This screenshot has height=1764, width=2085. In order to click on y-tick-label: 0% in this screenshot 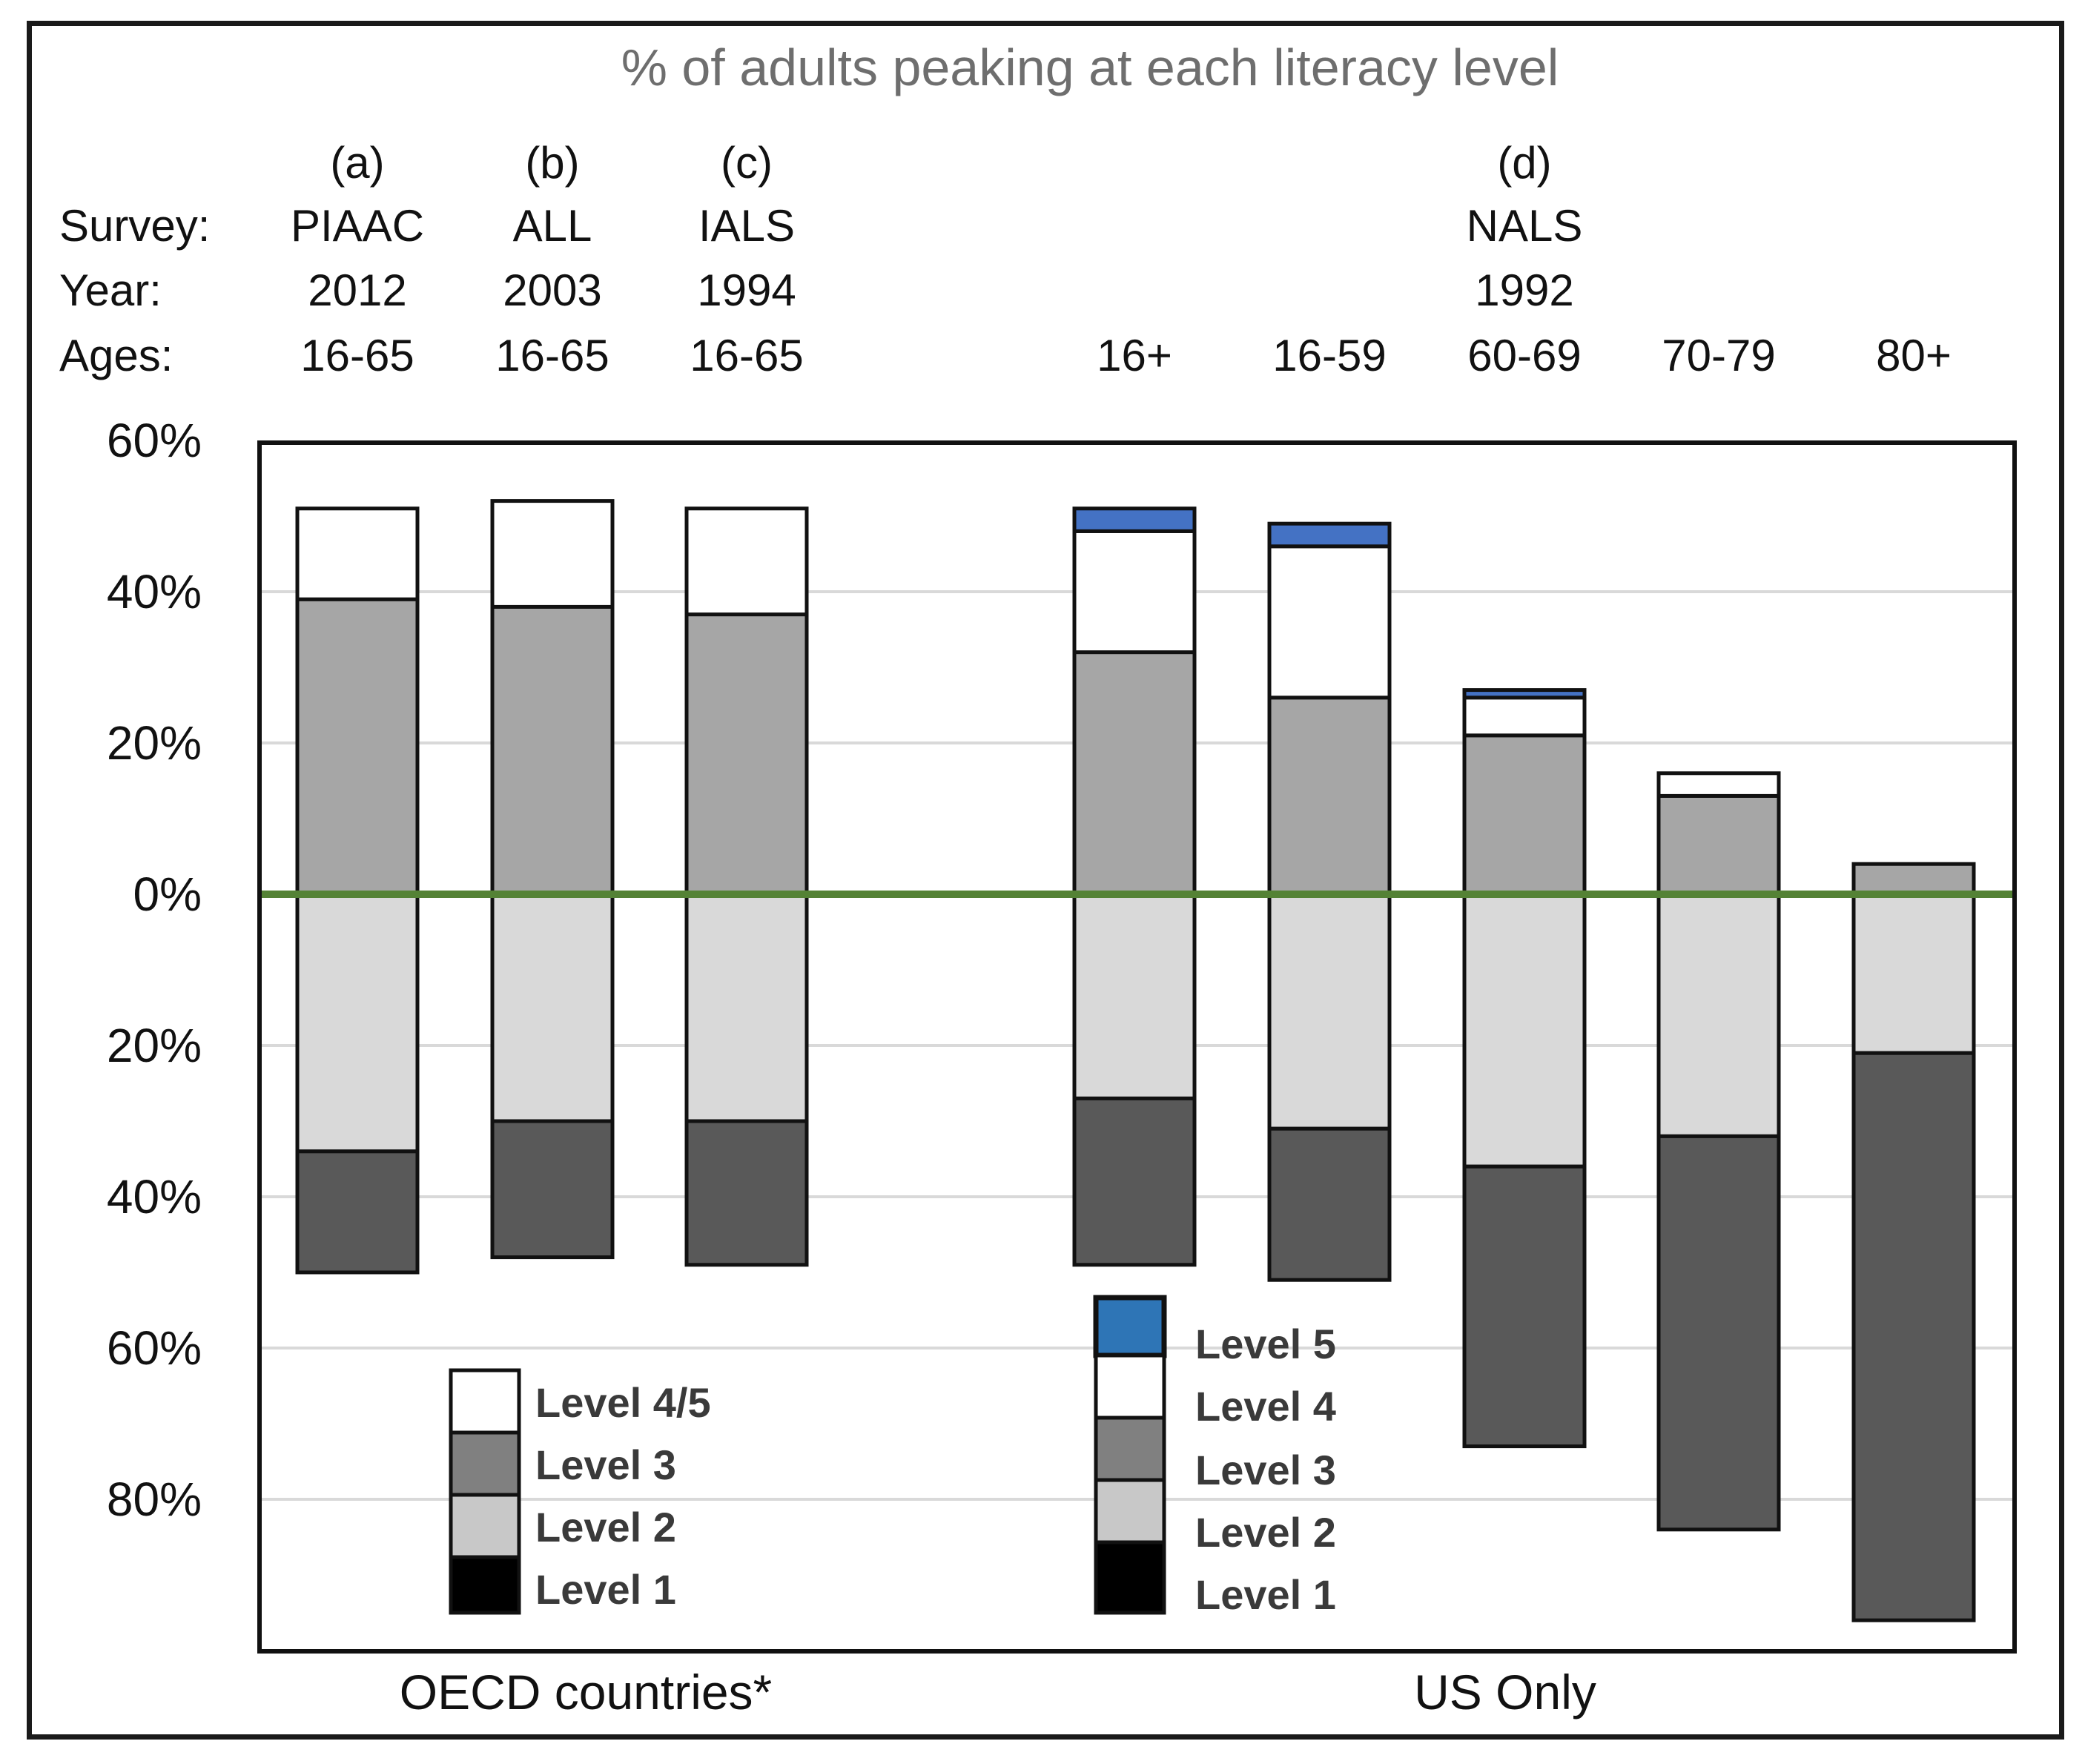, I will do `click(167, 894)`.